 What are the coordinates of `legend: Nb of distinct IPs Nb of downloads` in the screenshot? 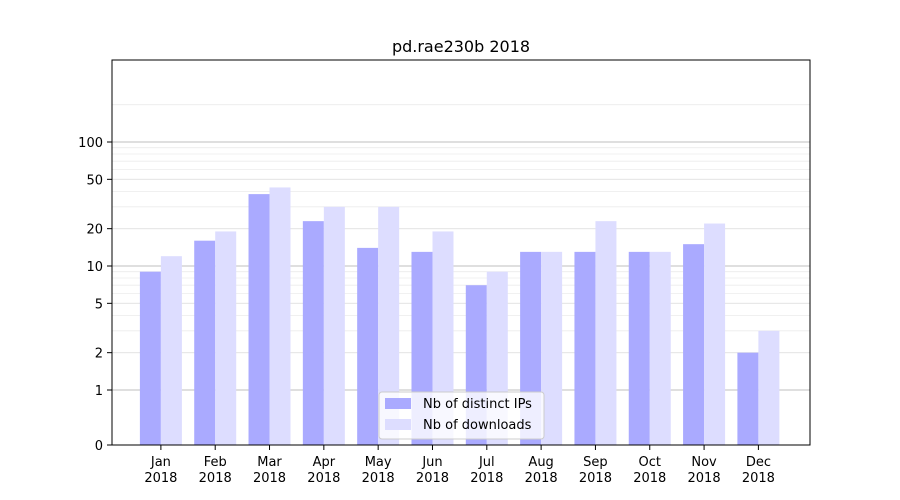 It's located at (461, 415).